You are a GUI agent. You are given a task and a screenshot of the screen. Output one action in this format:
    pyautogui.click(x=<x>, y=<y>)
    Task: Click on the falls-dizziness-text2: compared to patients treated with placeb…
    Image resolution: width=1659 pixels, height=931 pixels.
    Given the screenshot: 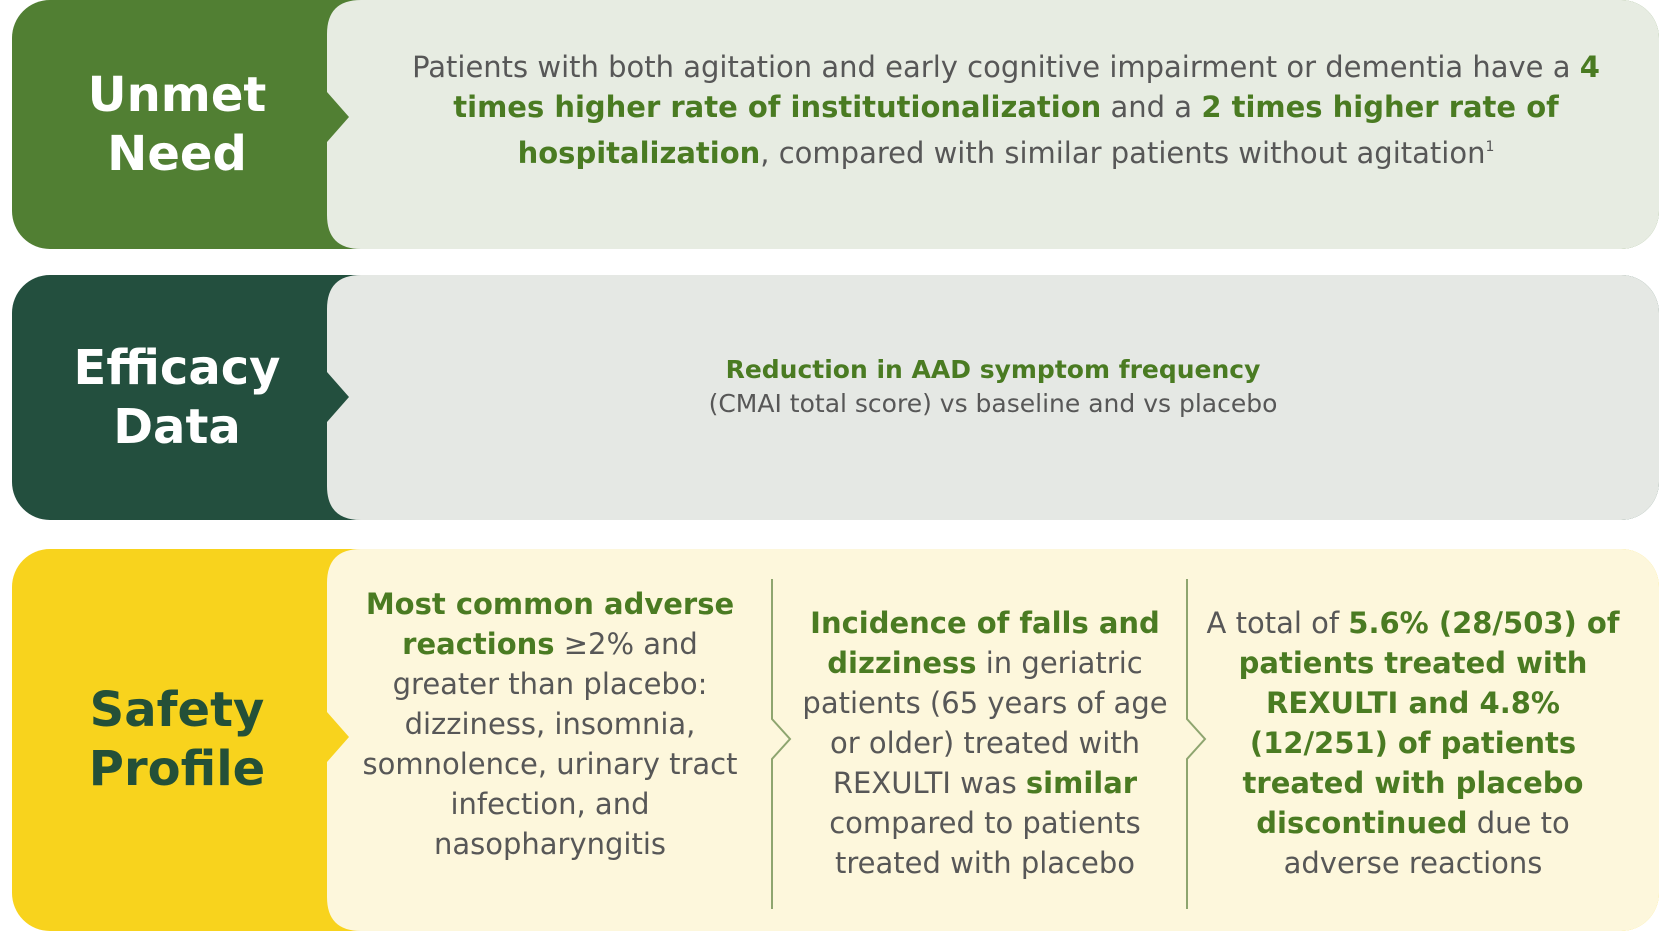 What is the action you would take?
    pyautogui.click(x=985, y=843)
    